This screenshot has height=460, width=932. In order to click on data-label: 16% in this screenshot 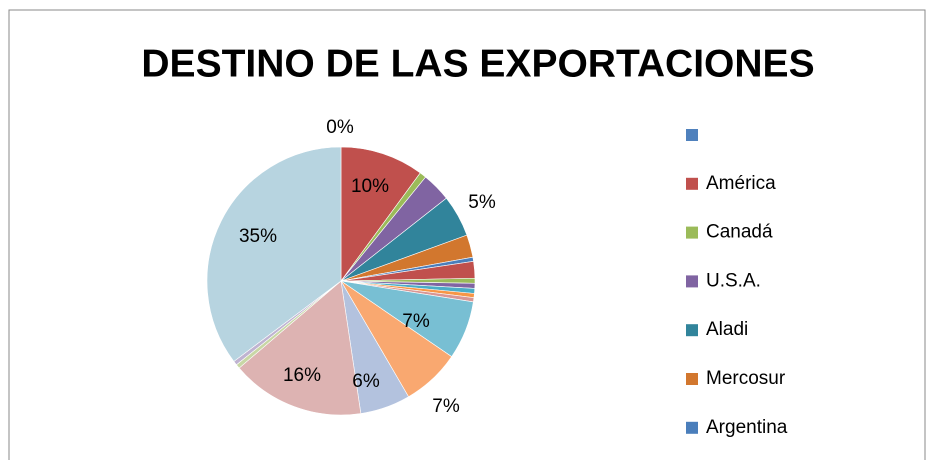, I will do `click(302, 375)`.